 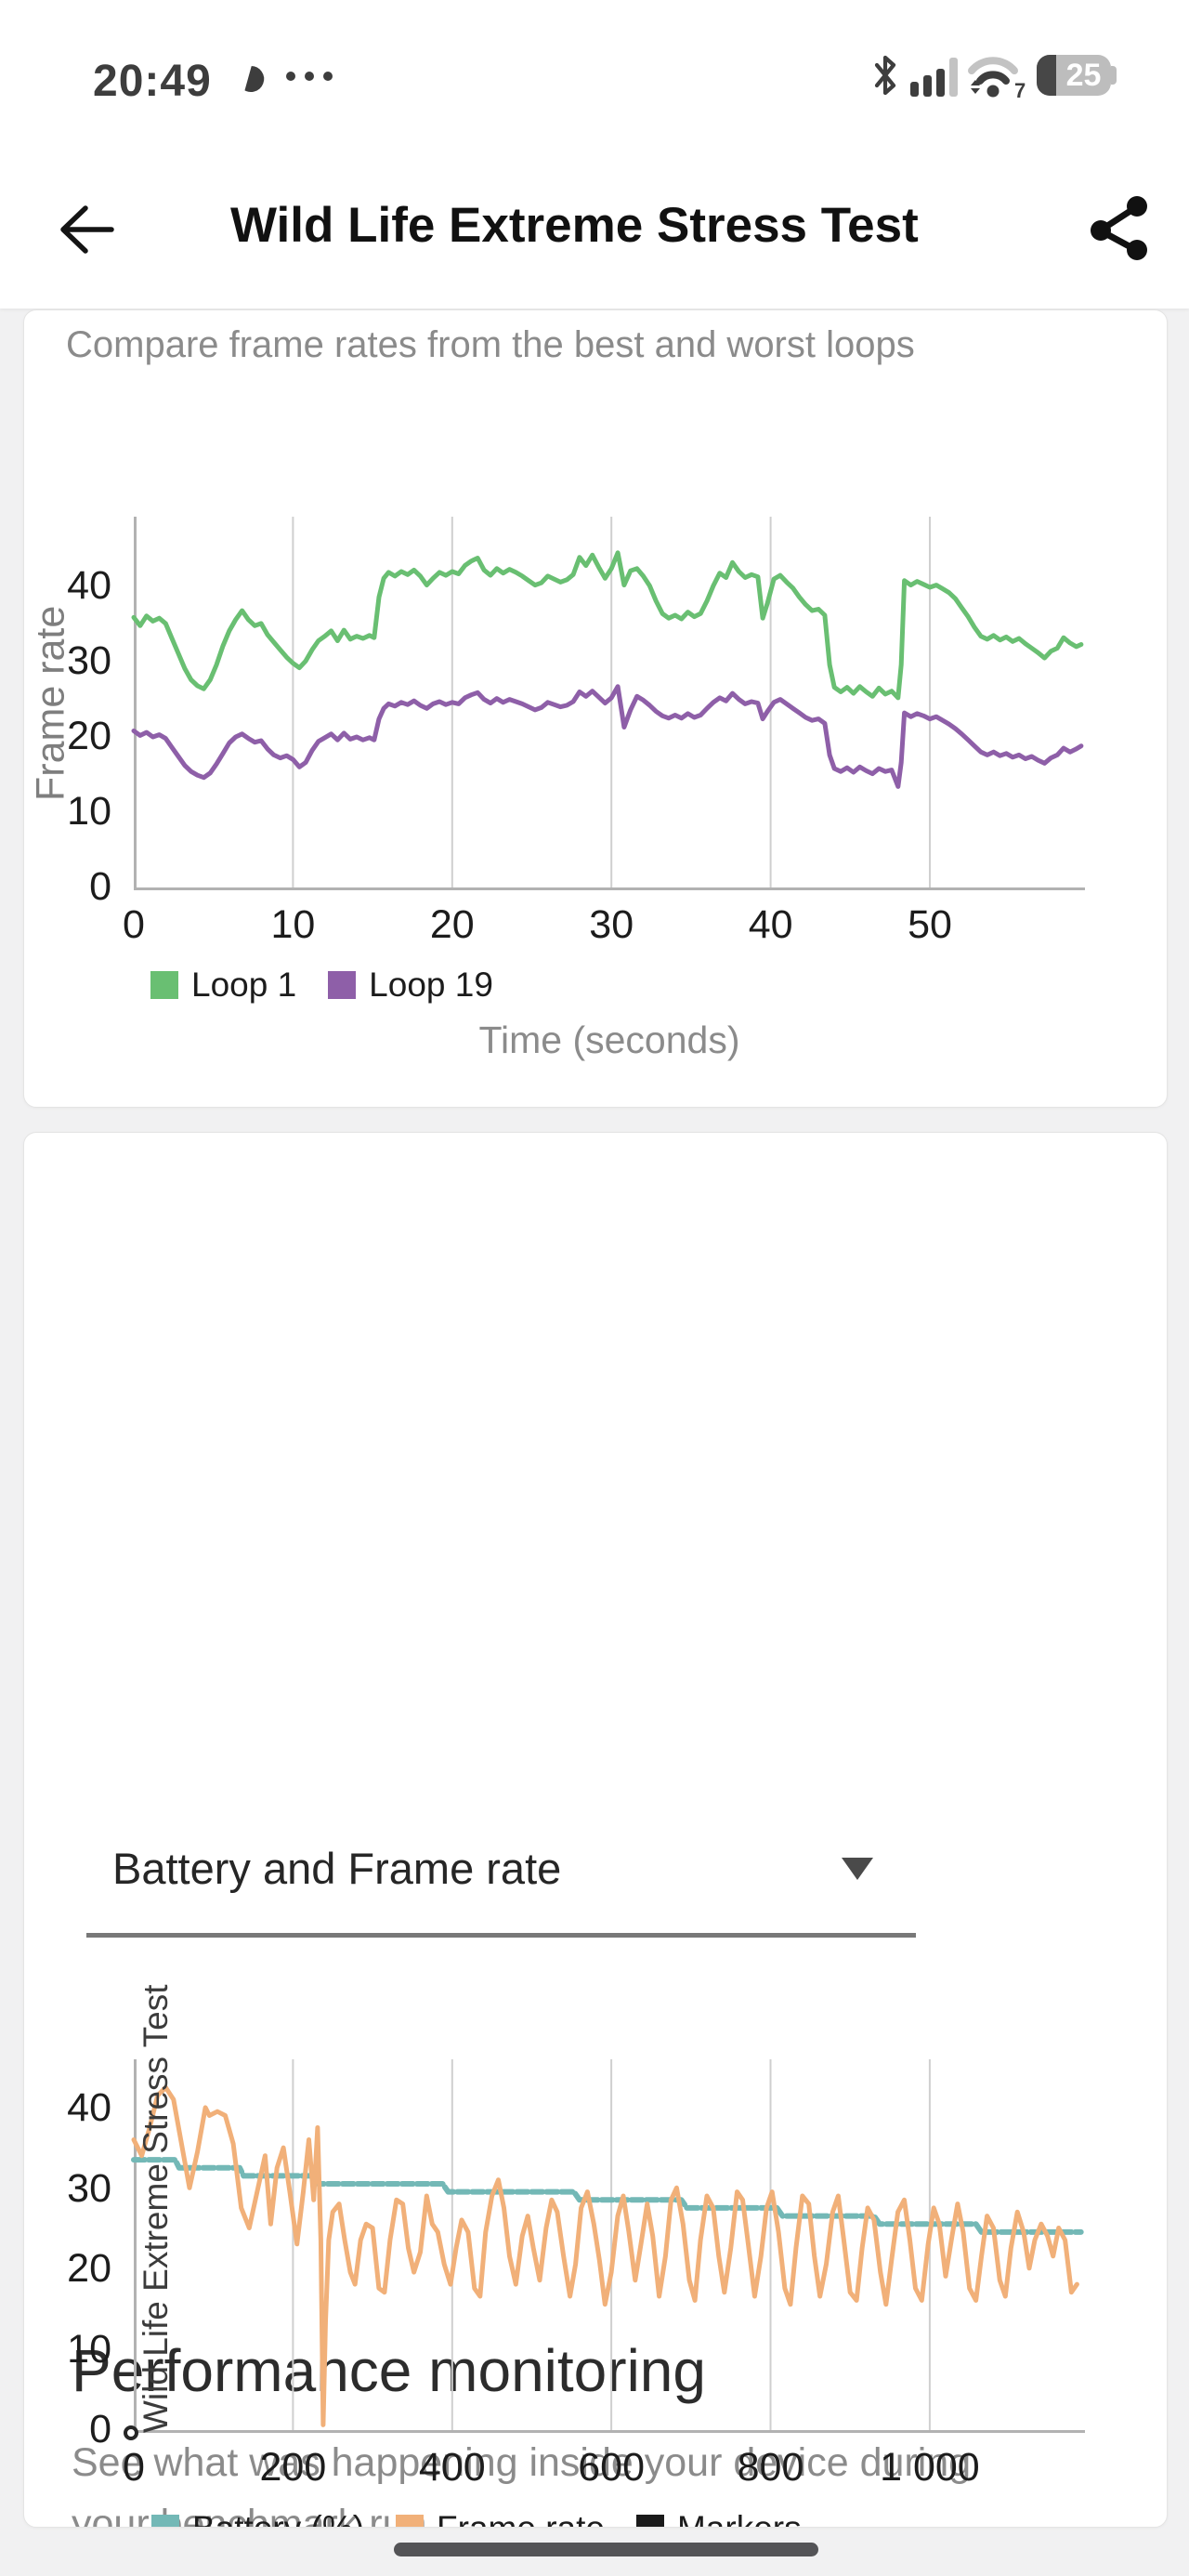 What do you see at coordinates (996, 78) in the screenshot?
I see `wifi-icon: 7` at bounding box center [996, 78].